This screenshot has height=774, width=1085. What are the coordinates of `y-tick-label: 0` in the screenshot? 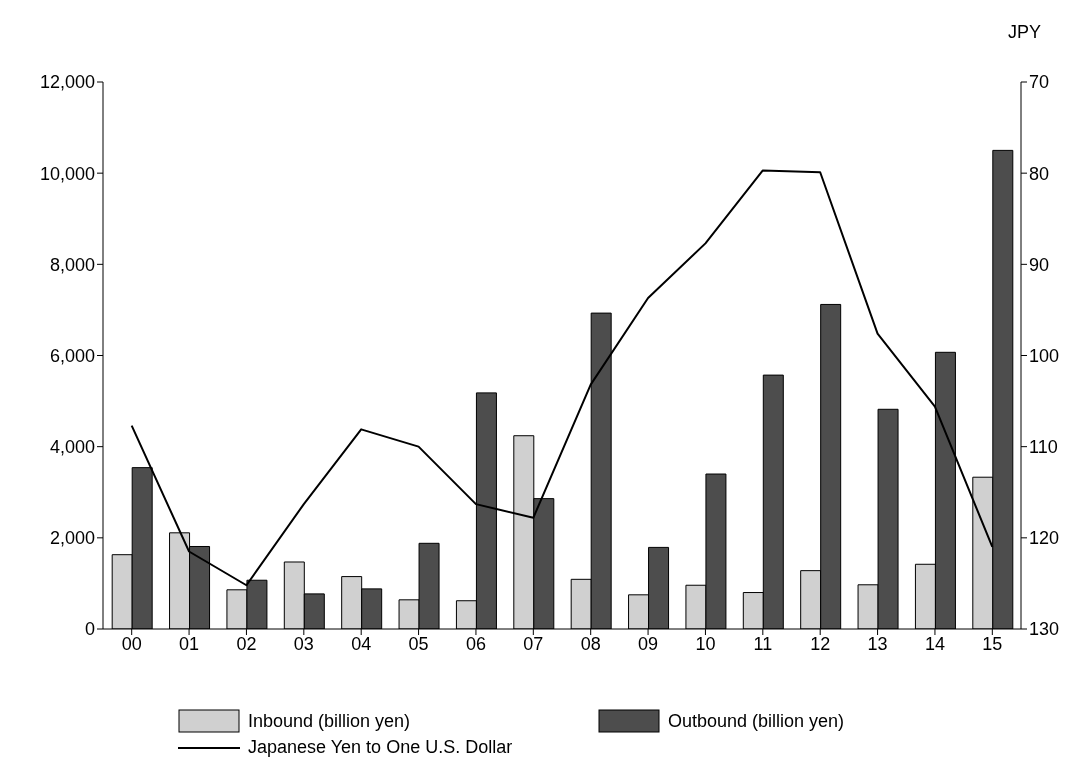 It's located at (89, 629).